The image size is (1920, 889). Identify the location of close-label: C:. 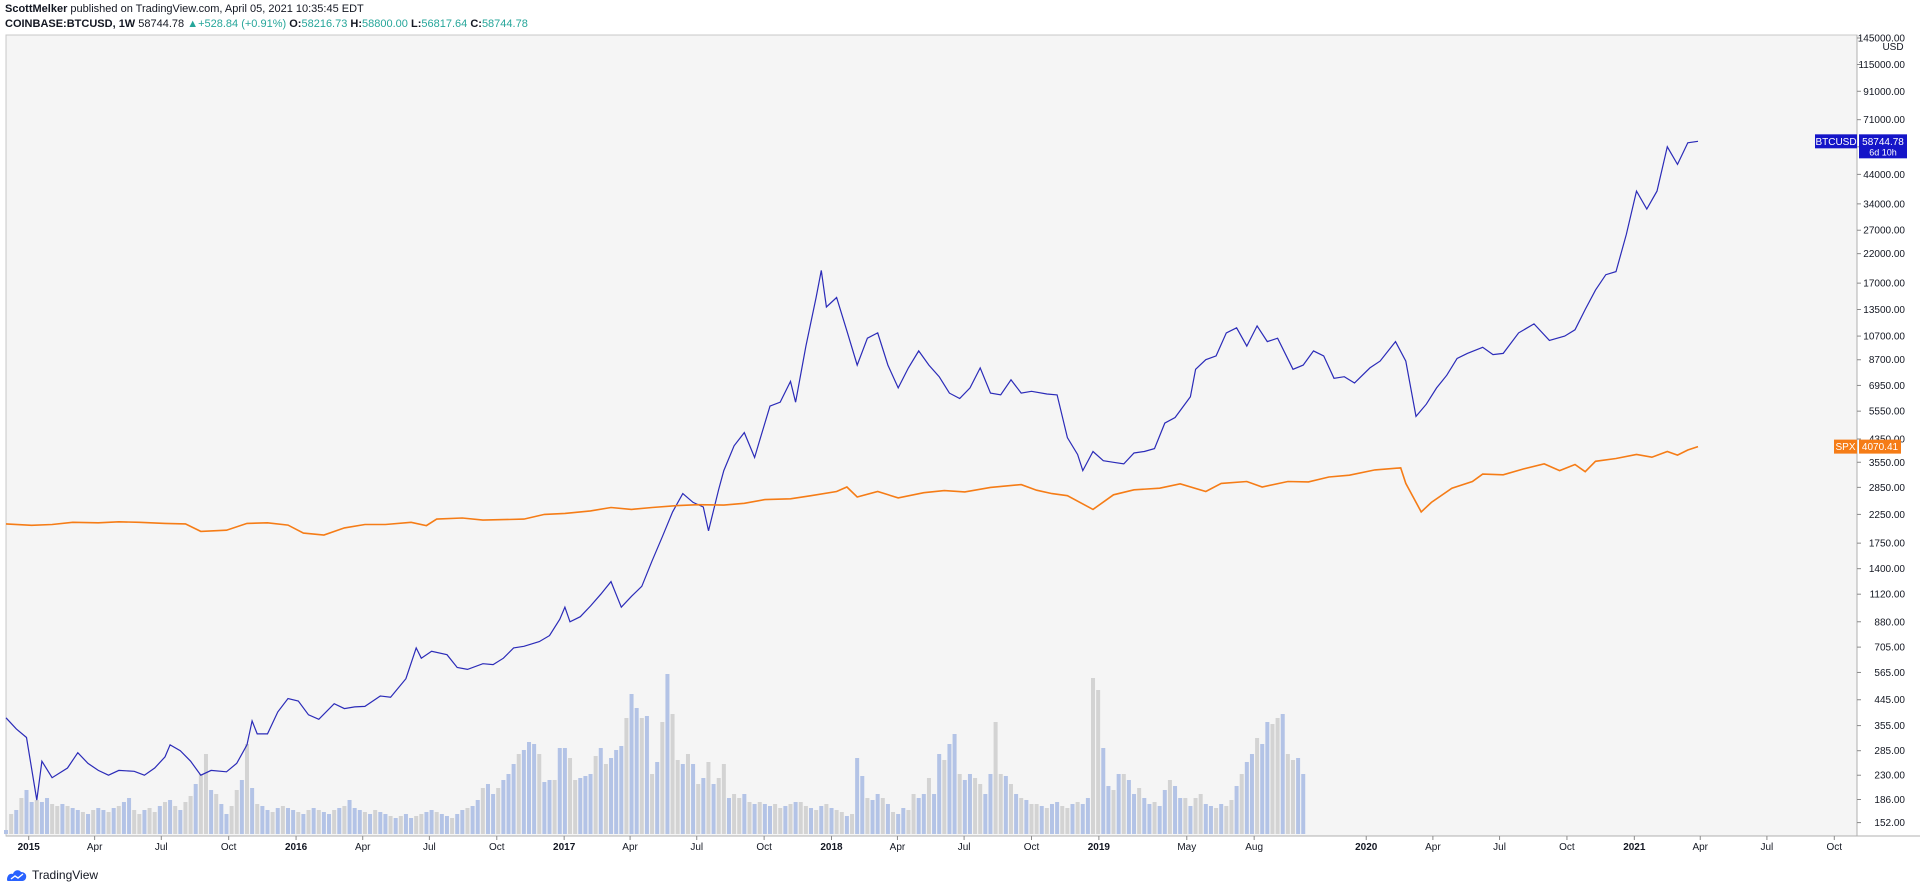
(476, 24).